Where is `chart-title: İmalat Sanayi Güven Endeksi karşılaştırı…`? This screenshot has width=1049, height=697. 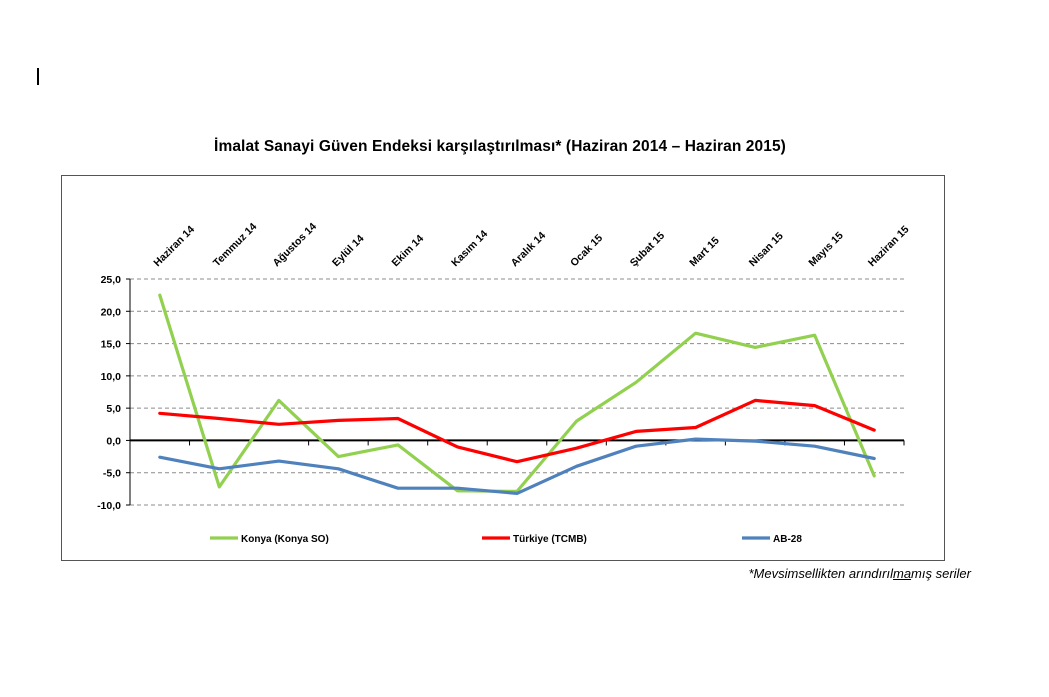 chart-title: İmalat Sanayi Güven Endeksi karşılaştırı… is located at coordinates (500, 146).